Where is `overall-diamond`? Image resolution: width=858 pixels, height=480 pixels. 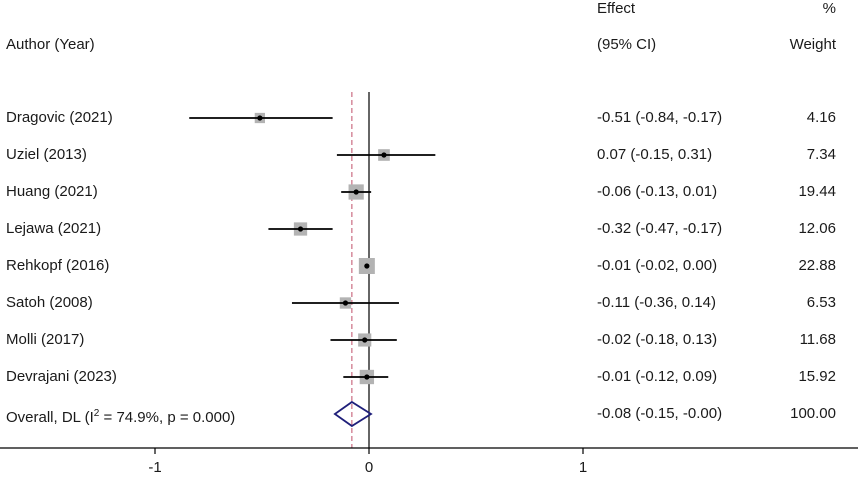
overall-diamond is located at coordinates (353, 414).